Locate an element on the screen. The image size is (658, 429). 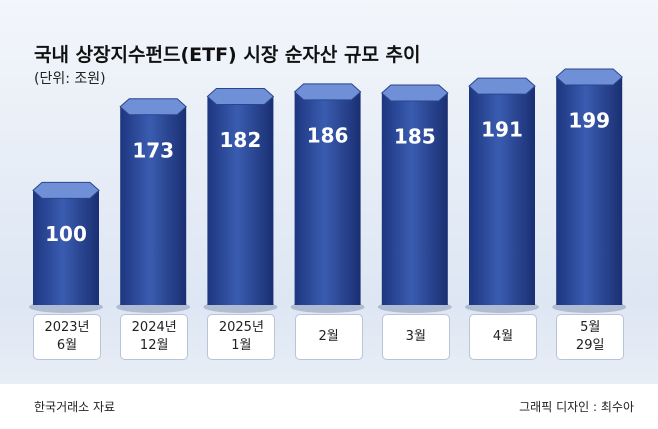
x-tick-label: 2024년 12월 is located at coordinates (154, 337).